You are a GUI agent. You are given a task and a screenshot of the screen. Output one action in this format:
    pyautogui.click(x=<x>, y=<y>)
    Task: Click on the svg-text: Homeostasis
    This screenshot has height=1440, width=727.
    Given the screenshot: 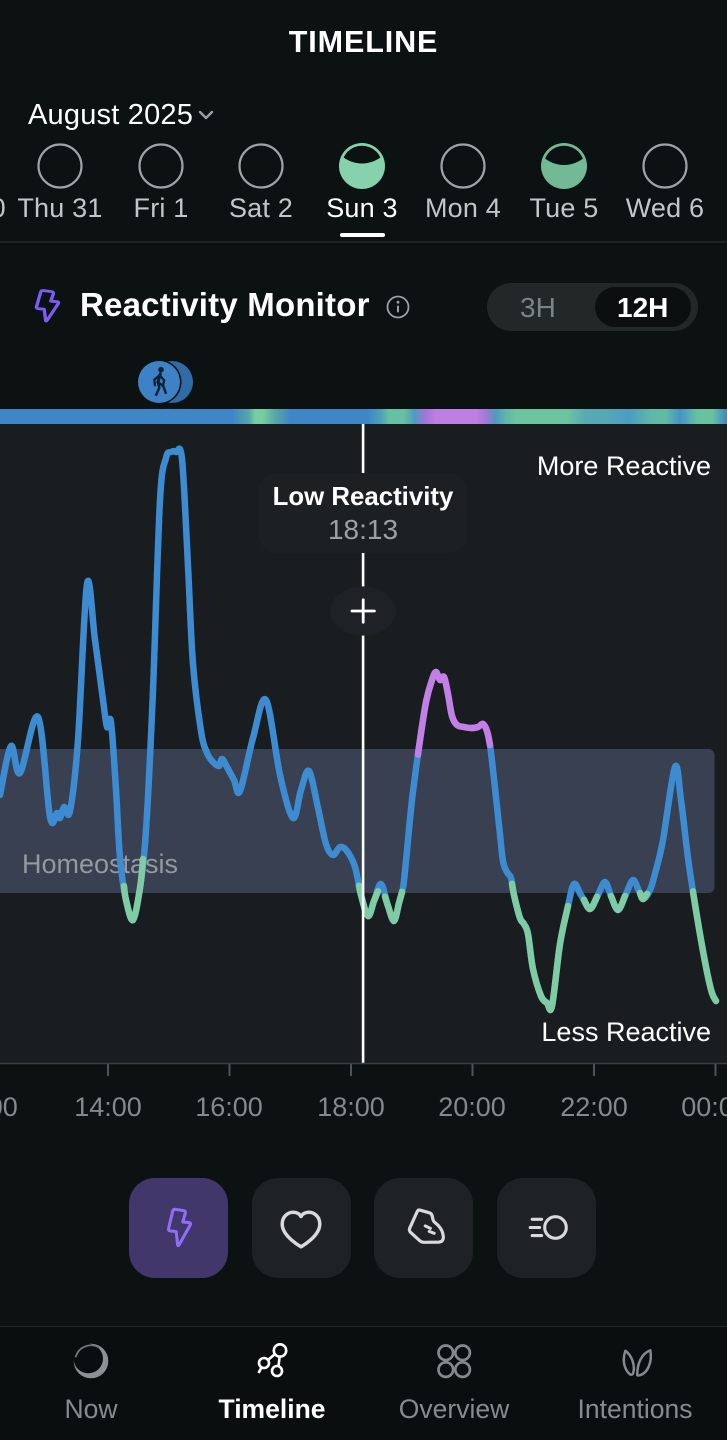 What is the action you would take?
    pyautogui.click(x=100, y=864)
    